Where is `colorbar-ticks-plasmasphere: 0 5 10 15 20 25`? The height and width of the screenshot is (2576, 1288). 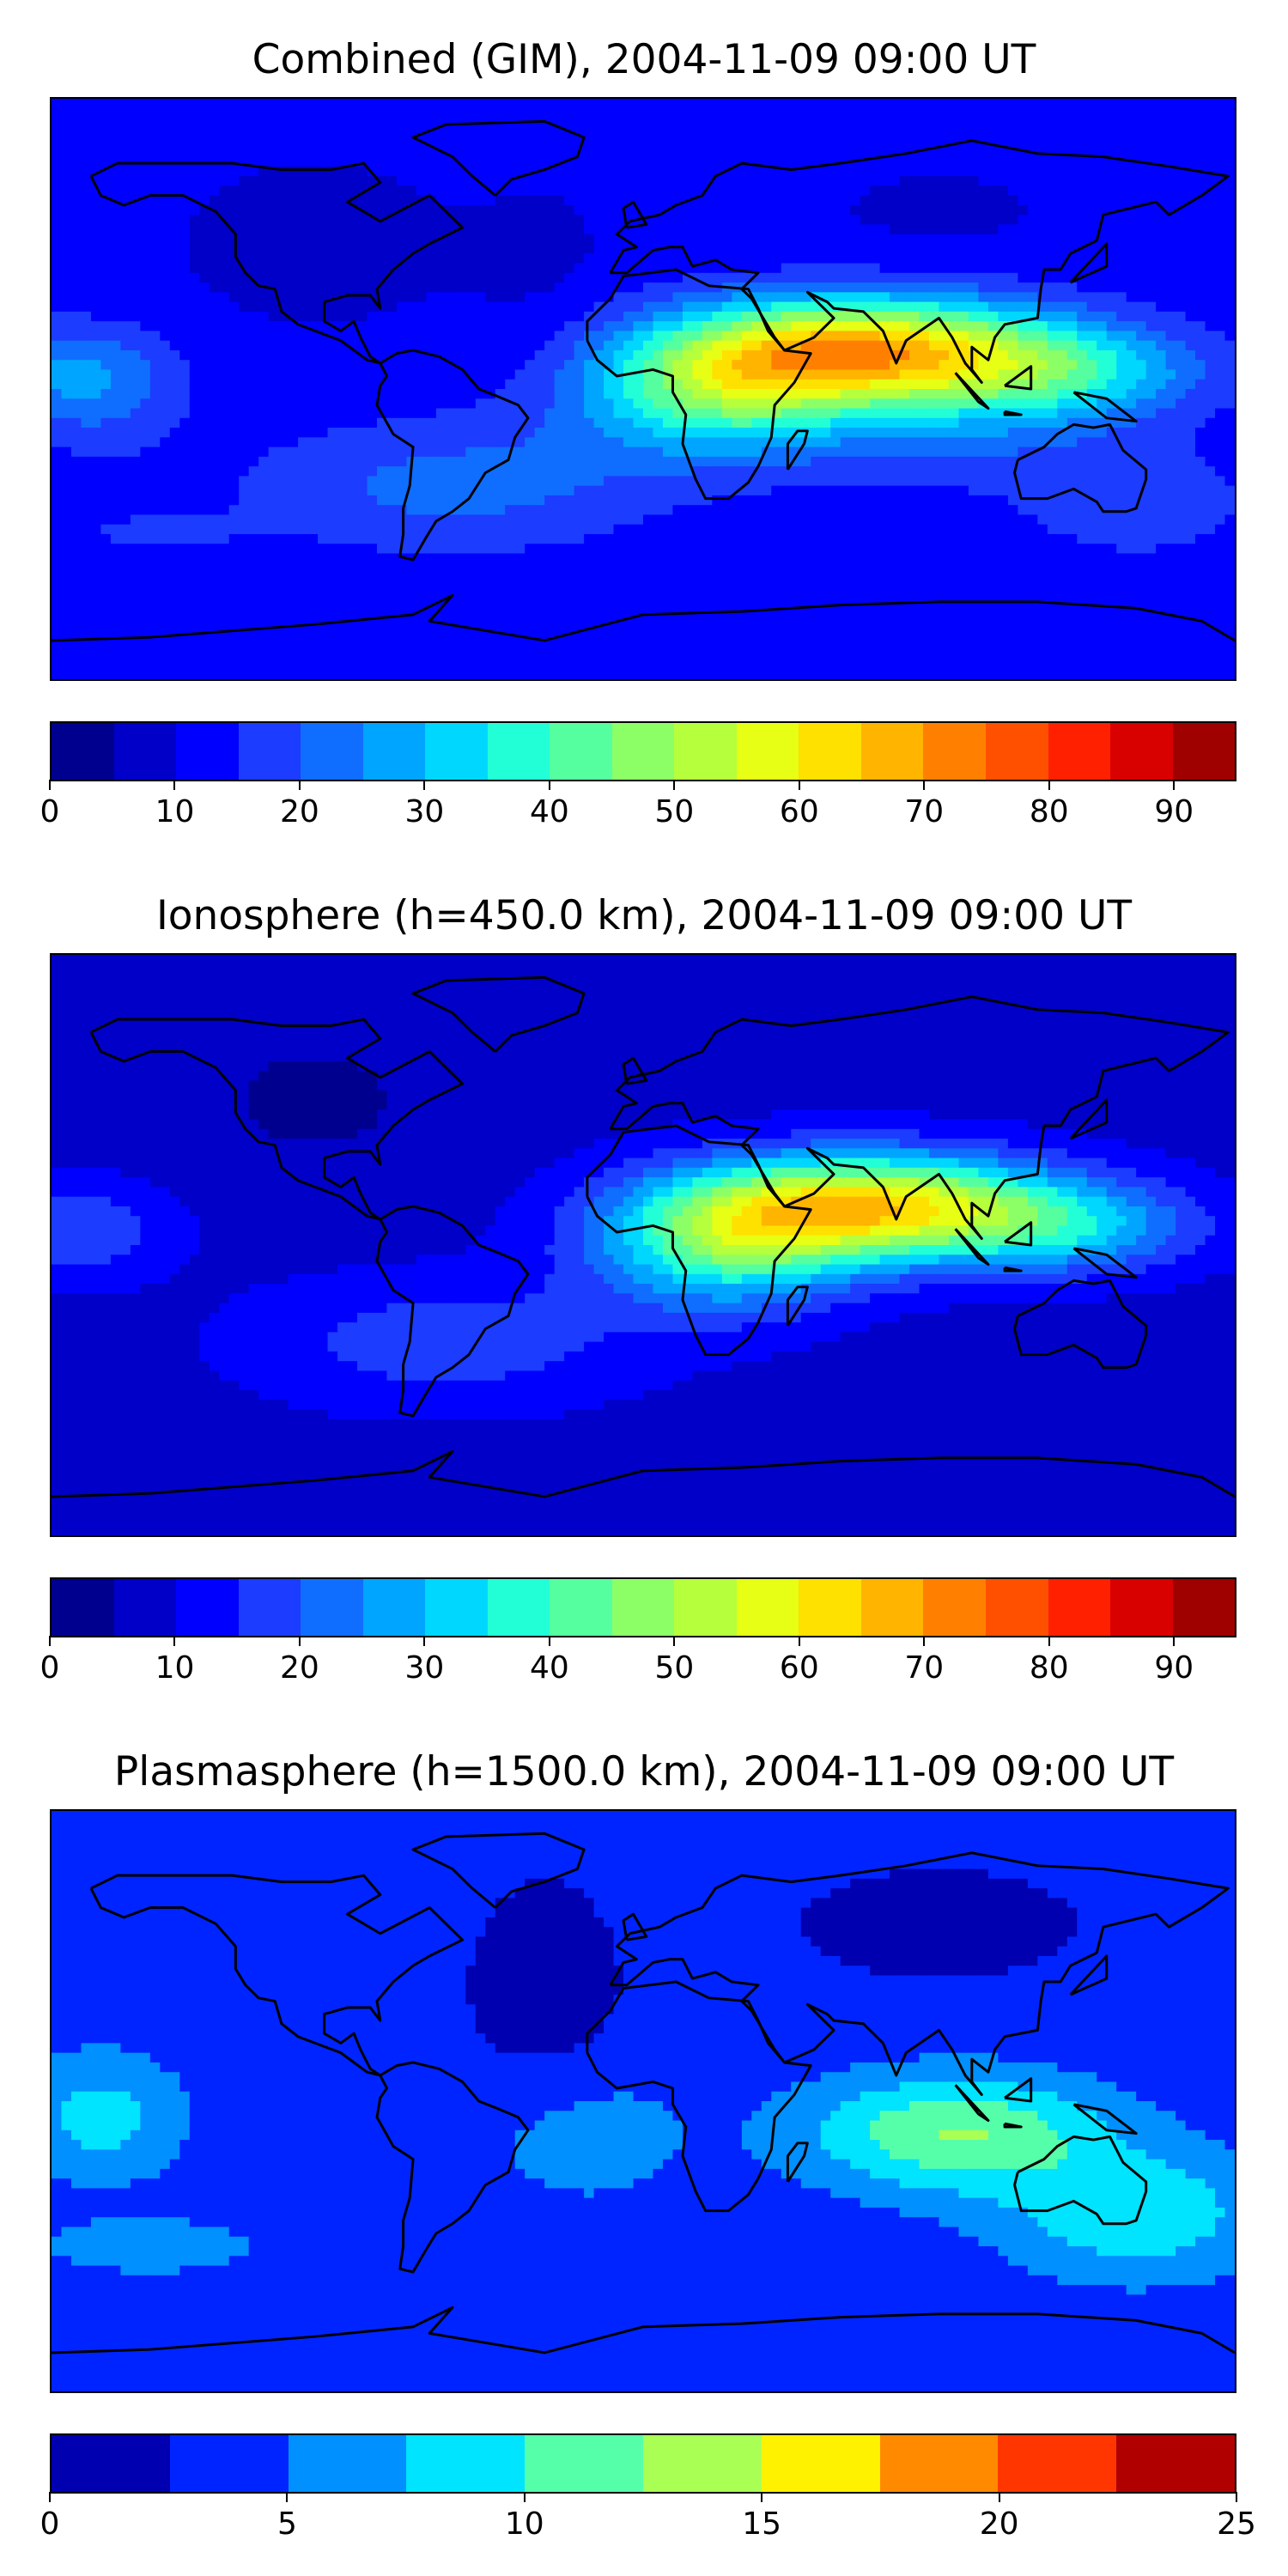
colorbar-ticks-plasmasphere: 0 5 10 15 20 25 is located at coordinates (648, 2517).